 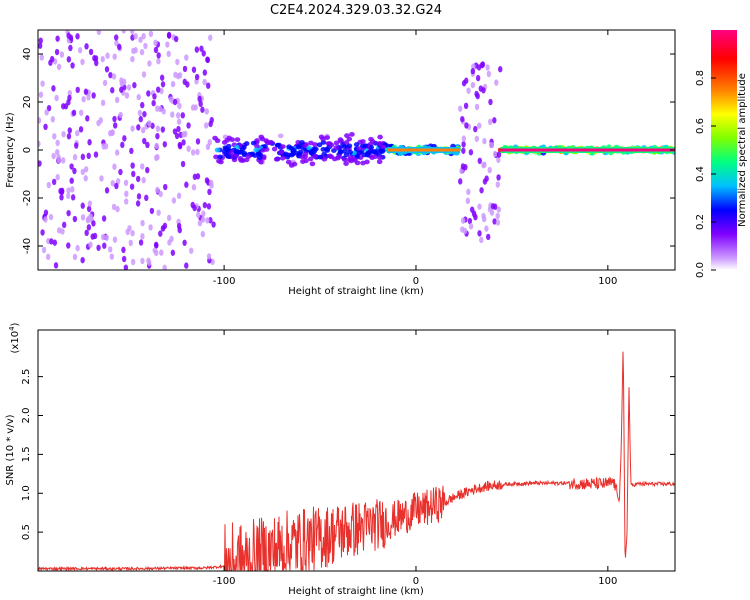 I want to click on figure-title: C2E4.2024.329.03.32.G24, so click(x=356, y=10).